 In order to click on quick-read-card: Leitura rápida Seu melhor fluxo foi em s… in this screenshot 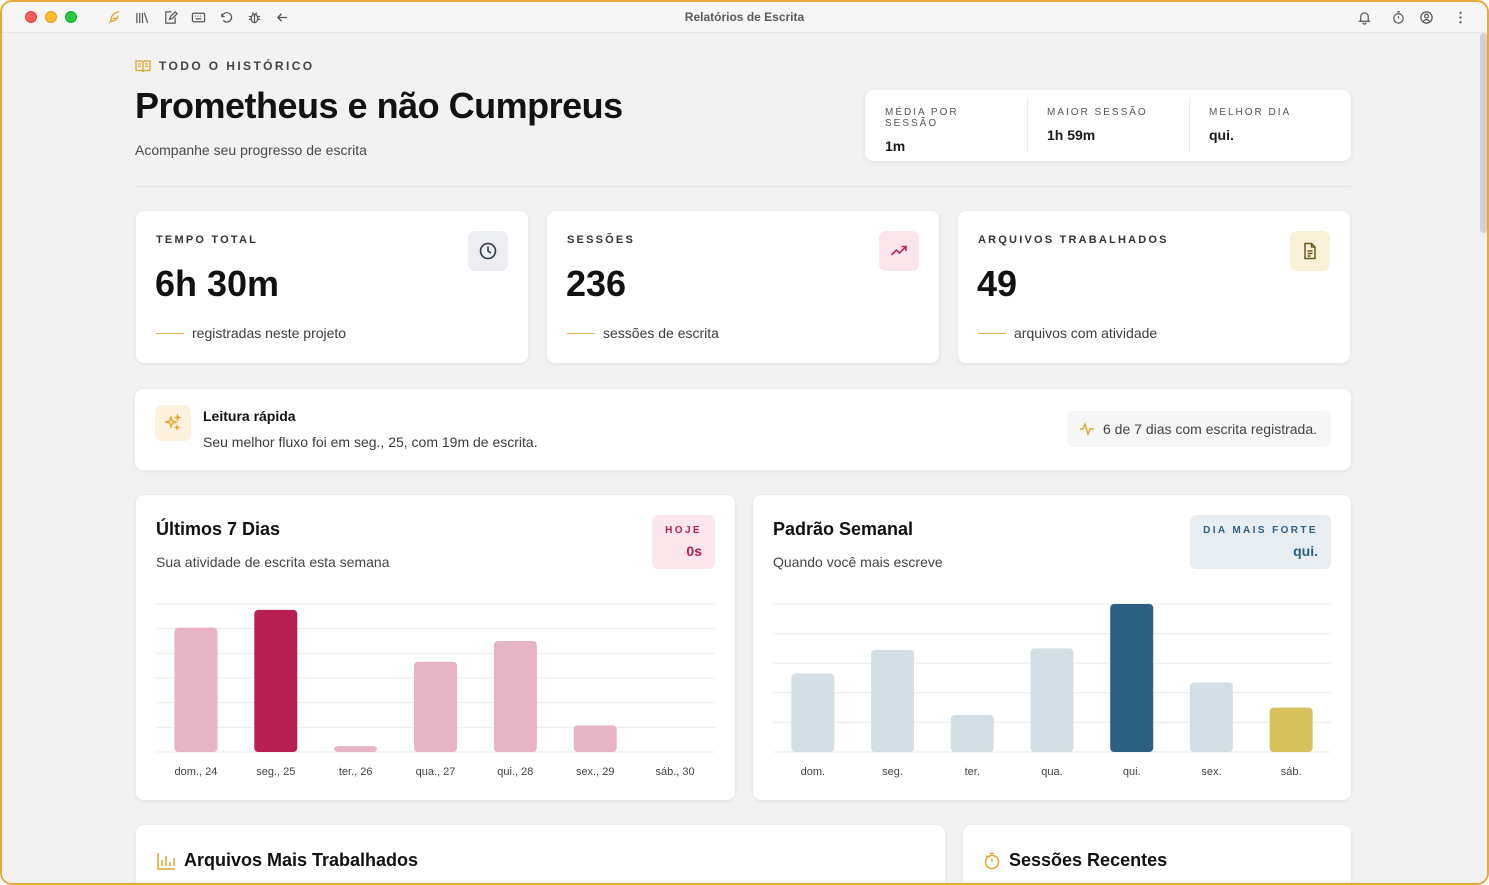, I will do `click(743, 429)`.